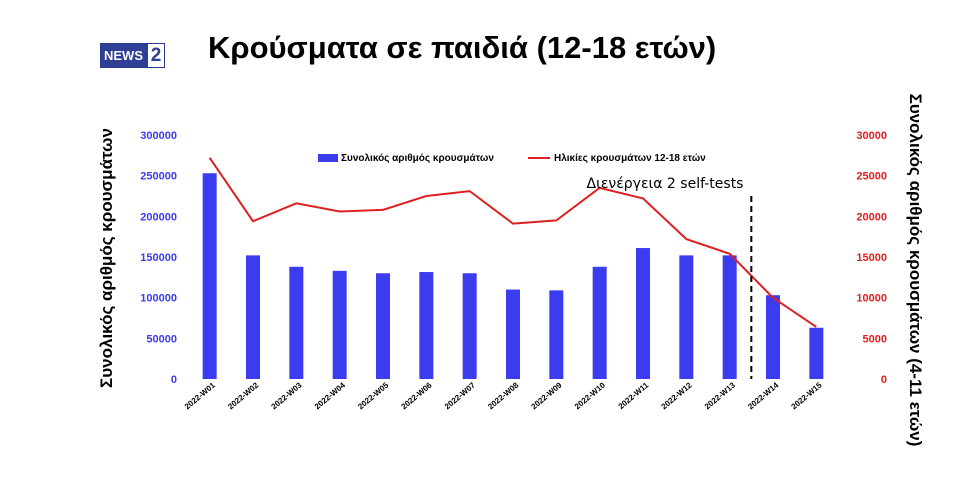 This screenshot has height=490, width=960. Describe the element at coordinates (460, 395) in the screenshot. I see `x-tick-label: 2022-W07` at that location.